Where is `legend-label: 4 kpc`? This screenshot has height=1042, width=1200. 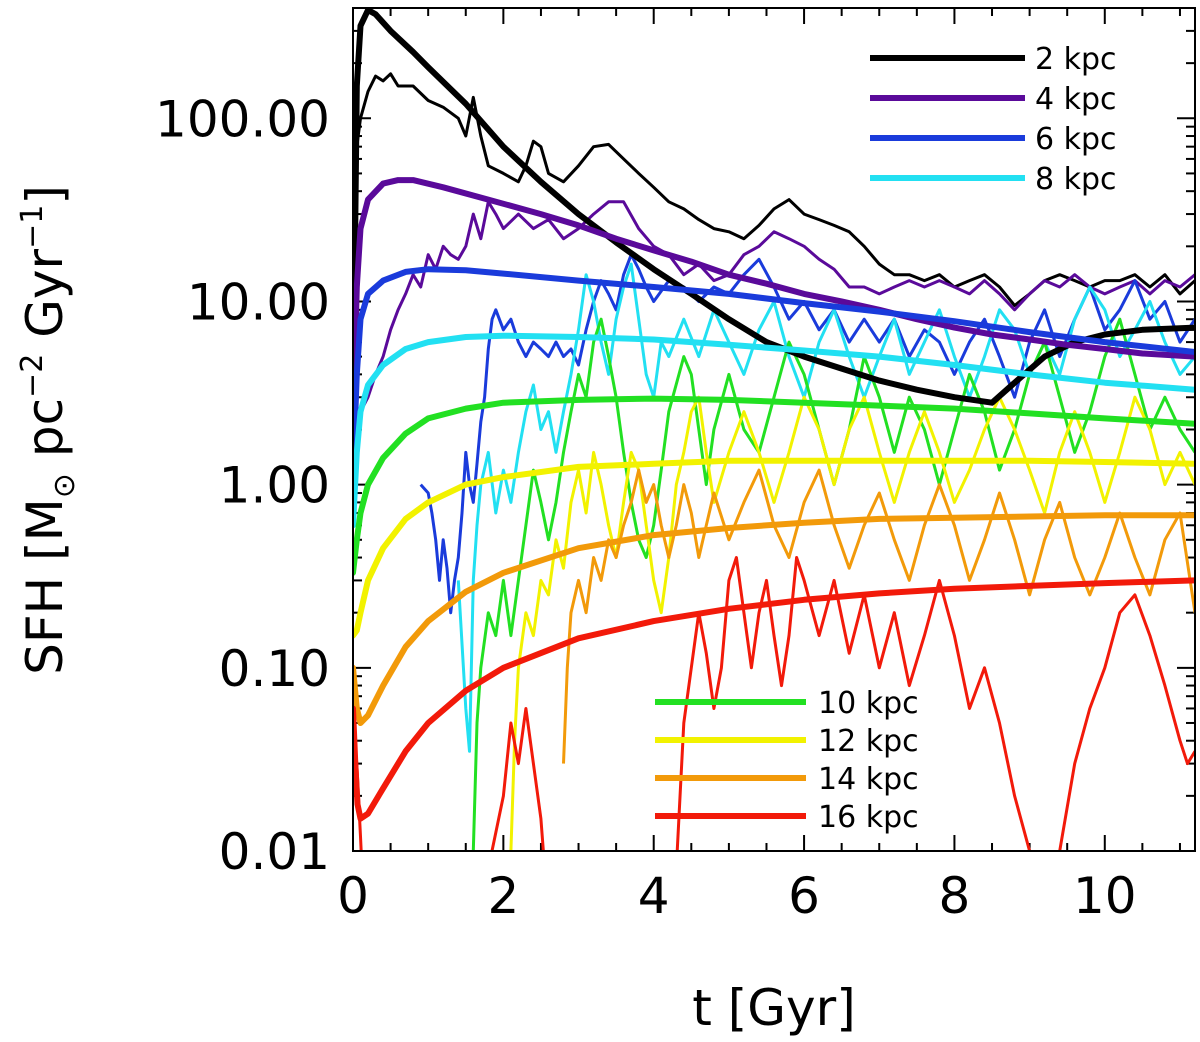
legend-label: 4 kpc is located at coordinates (1076, 99).